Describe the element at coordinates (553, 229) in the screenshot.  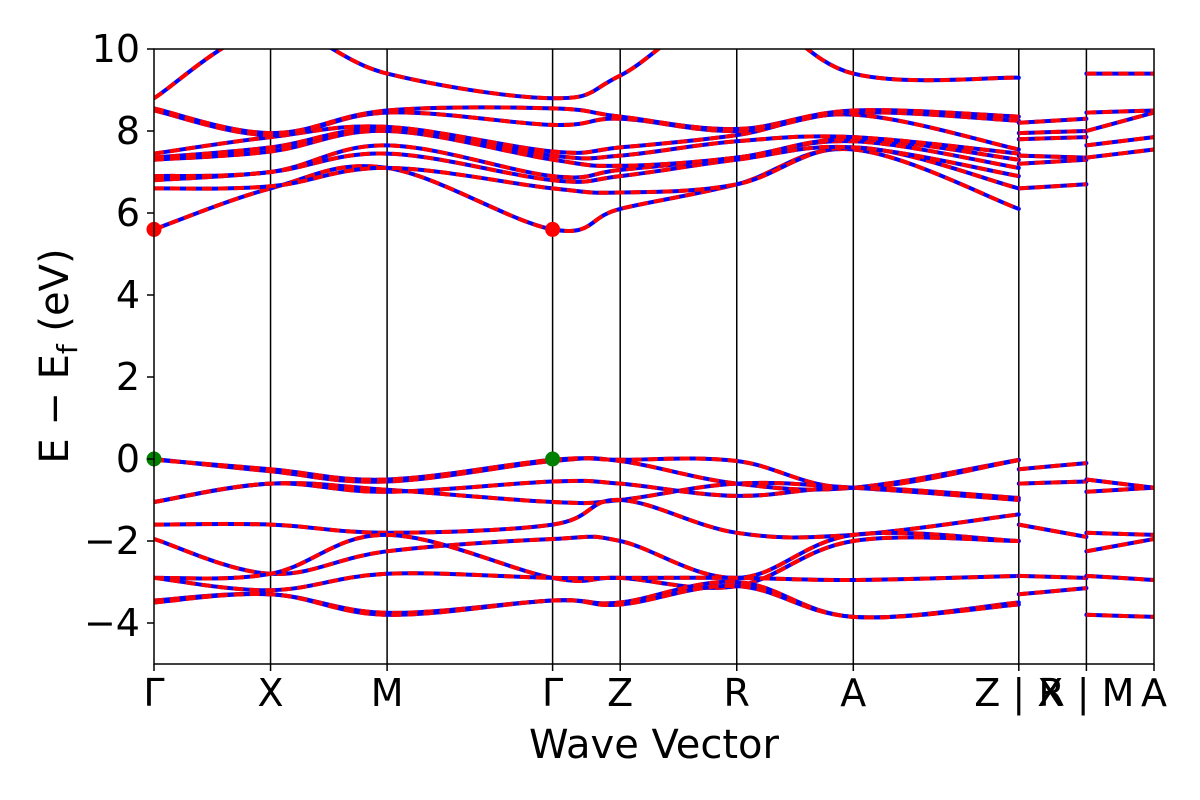
I see `cbm-marker` at that location.